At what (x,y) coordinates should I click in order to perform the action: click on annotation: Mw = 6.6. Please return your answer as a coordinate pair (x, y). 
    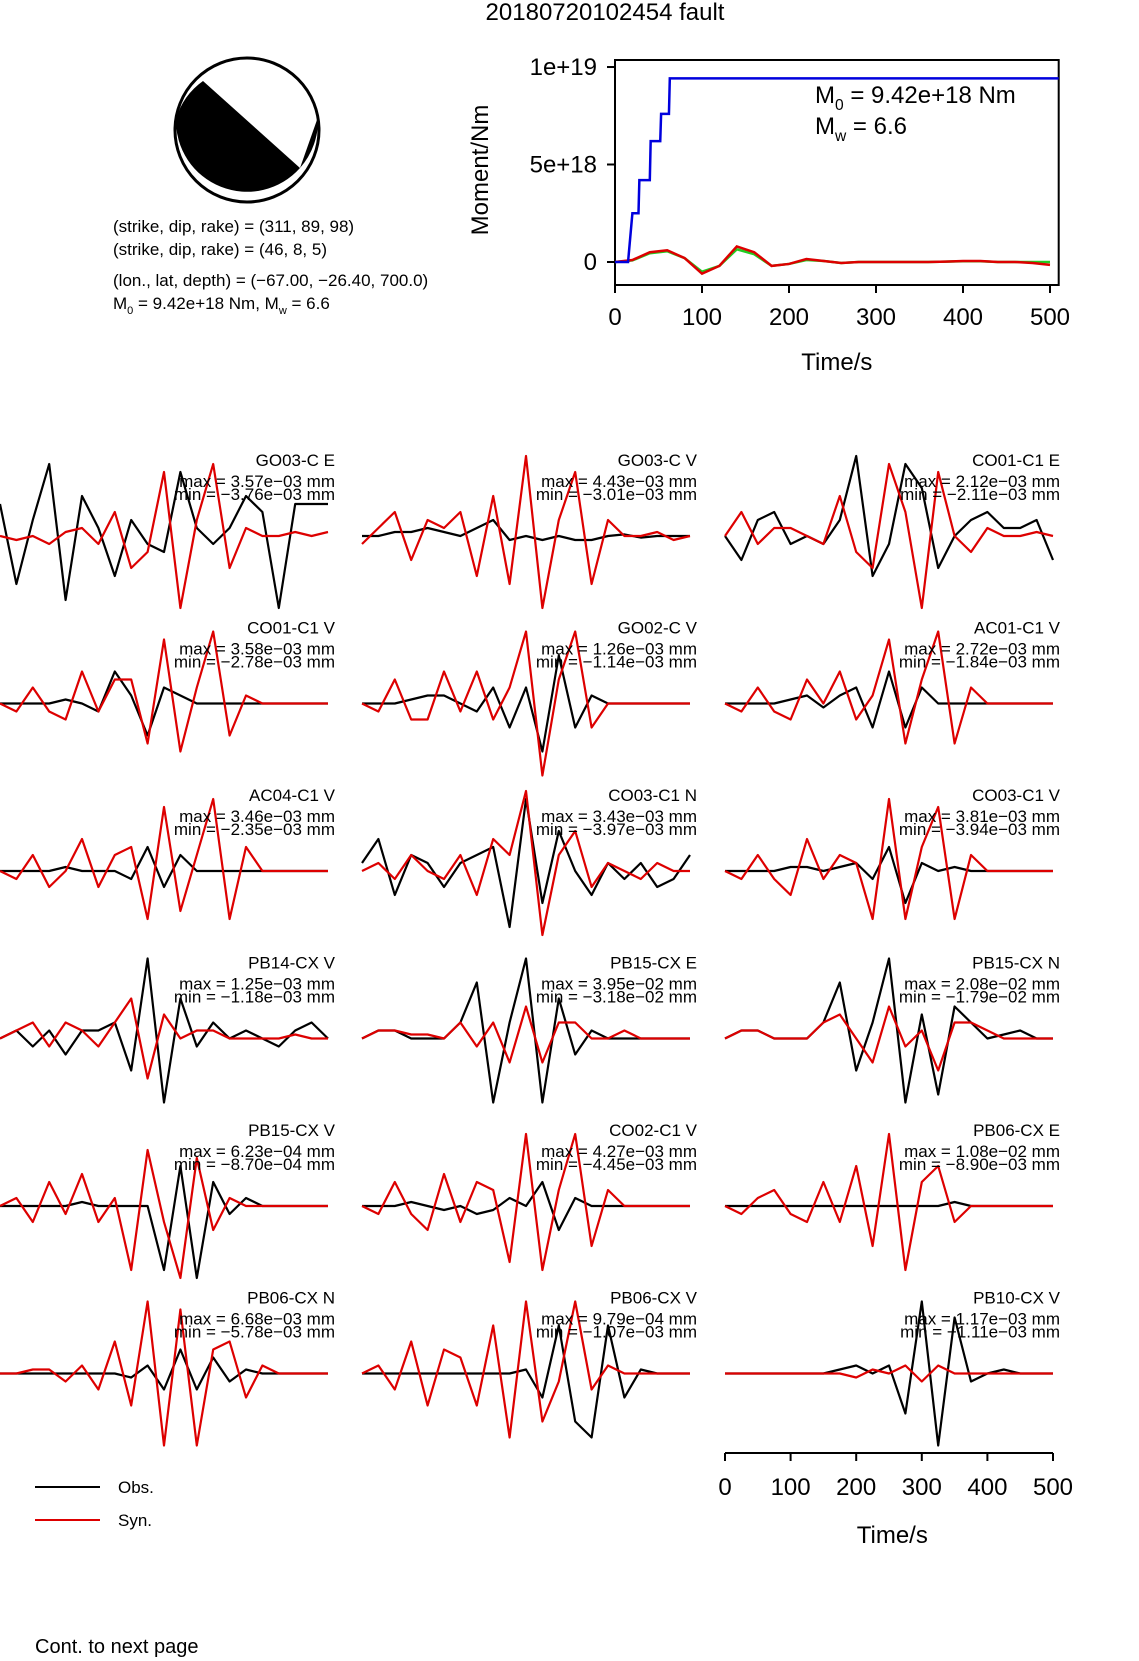
    Looking at the image, I should click on (861, 129).